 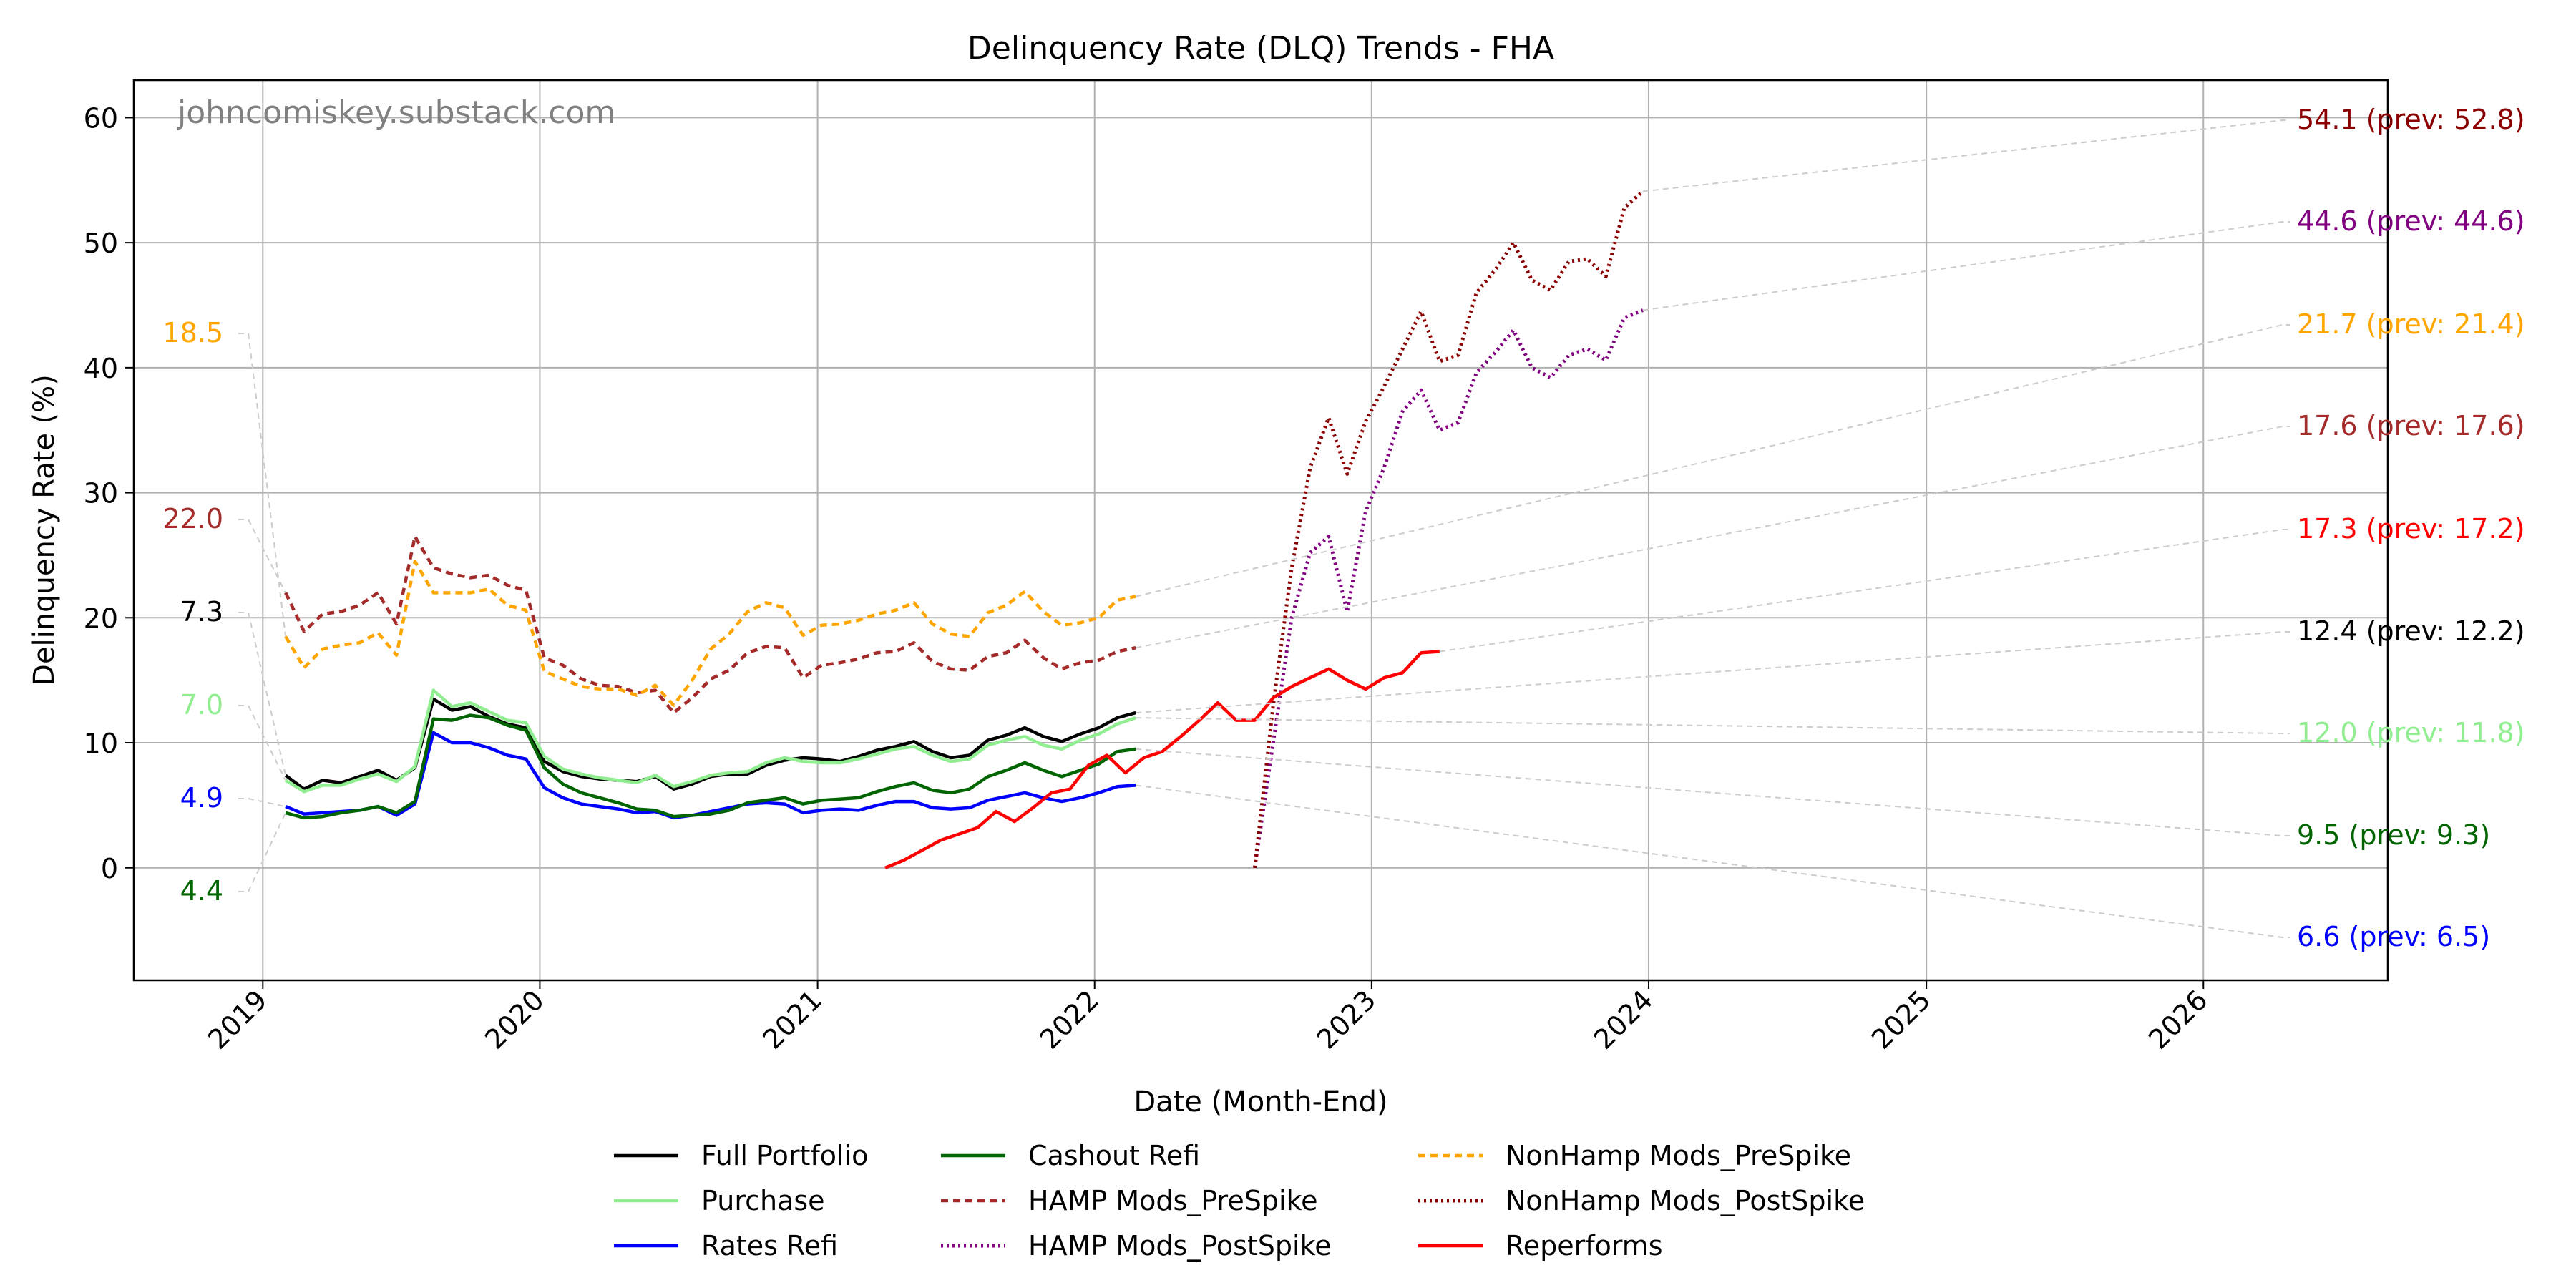 What do you see at coordinates (201, 798) in the screenshot?
I see `start-value-label: 4.9` at bounding box center [201, 798].